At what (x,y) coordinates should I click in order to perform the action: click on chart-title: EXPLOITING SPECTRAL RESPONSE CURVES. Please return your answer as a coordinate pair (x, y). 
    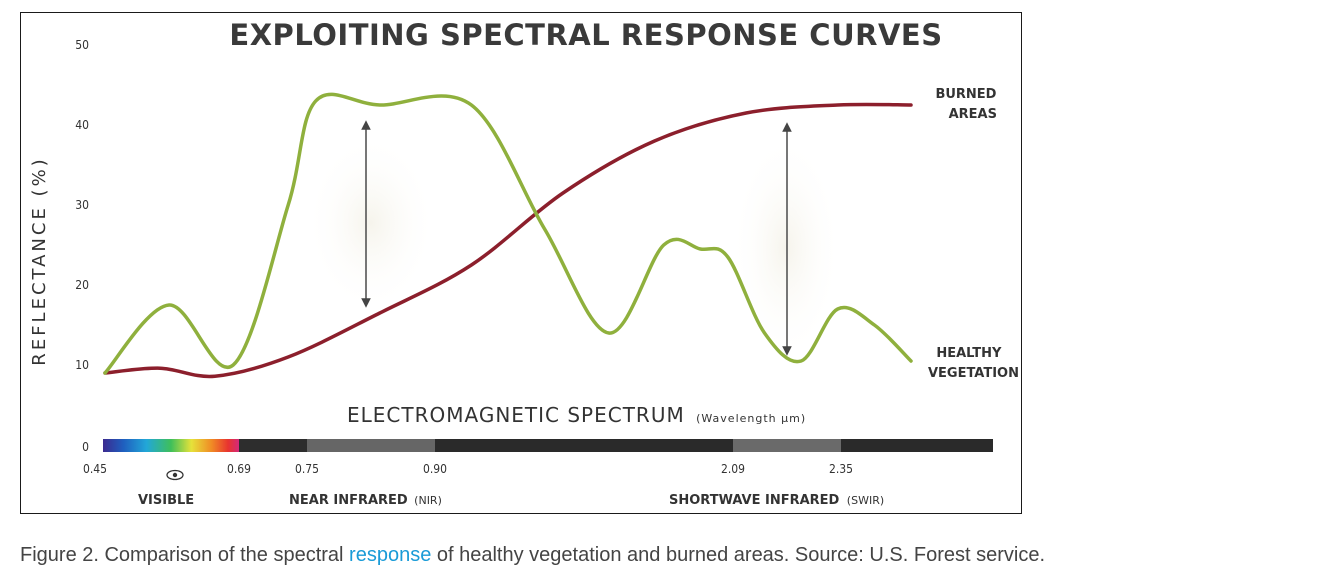
    Looking at the image, I should click on (585, 35).